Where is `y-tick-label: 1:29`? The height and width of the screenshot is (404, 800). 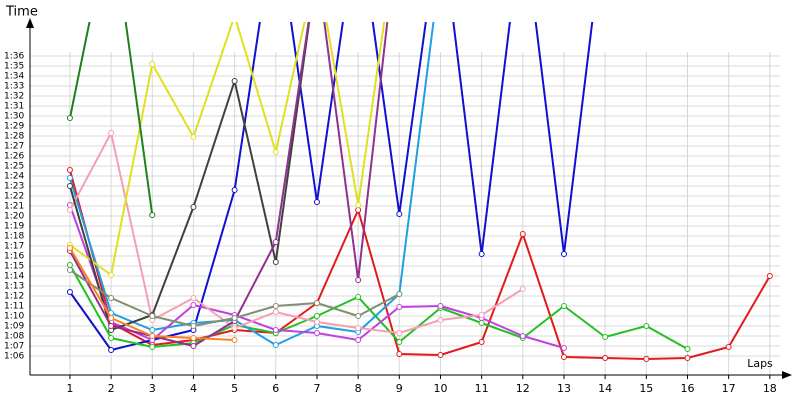
y-tick-label: 1:29 is located at coordinates (14, 127).